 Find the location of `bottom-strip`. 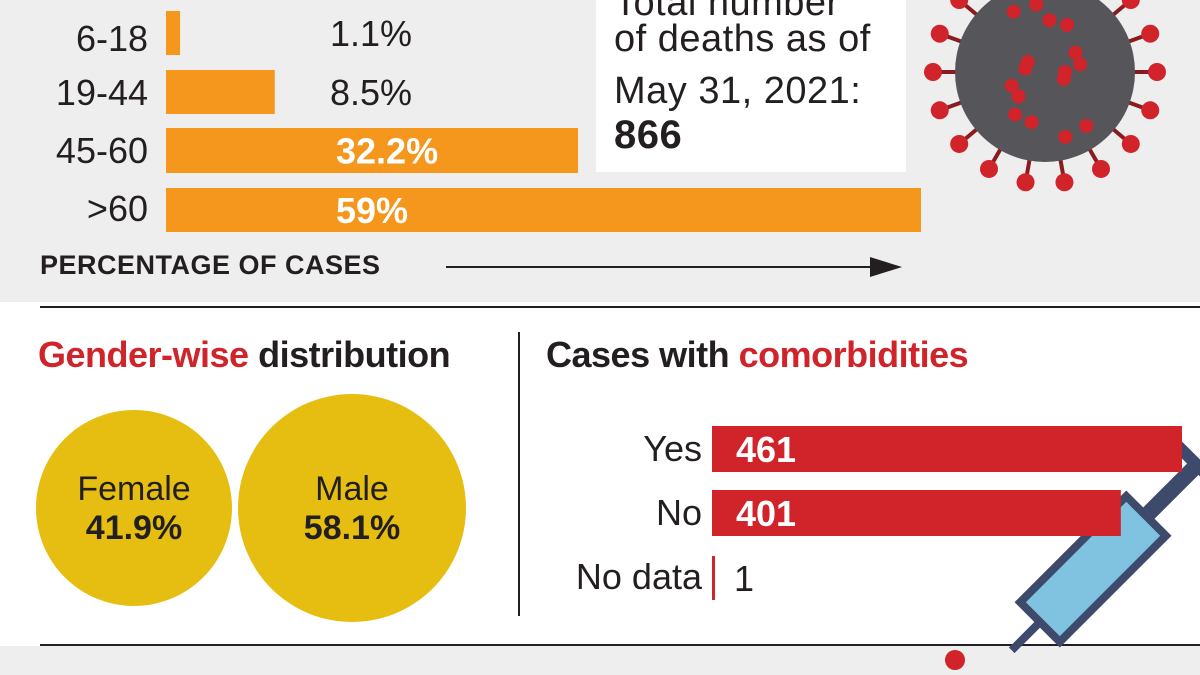

bottom-strip is located at coordinates (600, 660).